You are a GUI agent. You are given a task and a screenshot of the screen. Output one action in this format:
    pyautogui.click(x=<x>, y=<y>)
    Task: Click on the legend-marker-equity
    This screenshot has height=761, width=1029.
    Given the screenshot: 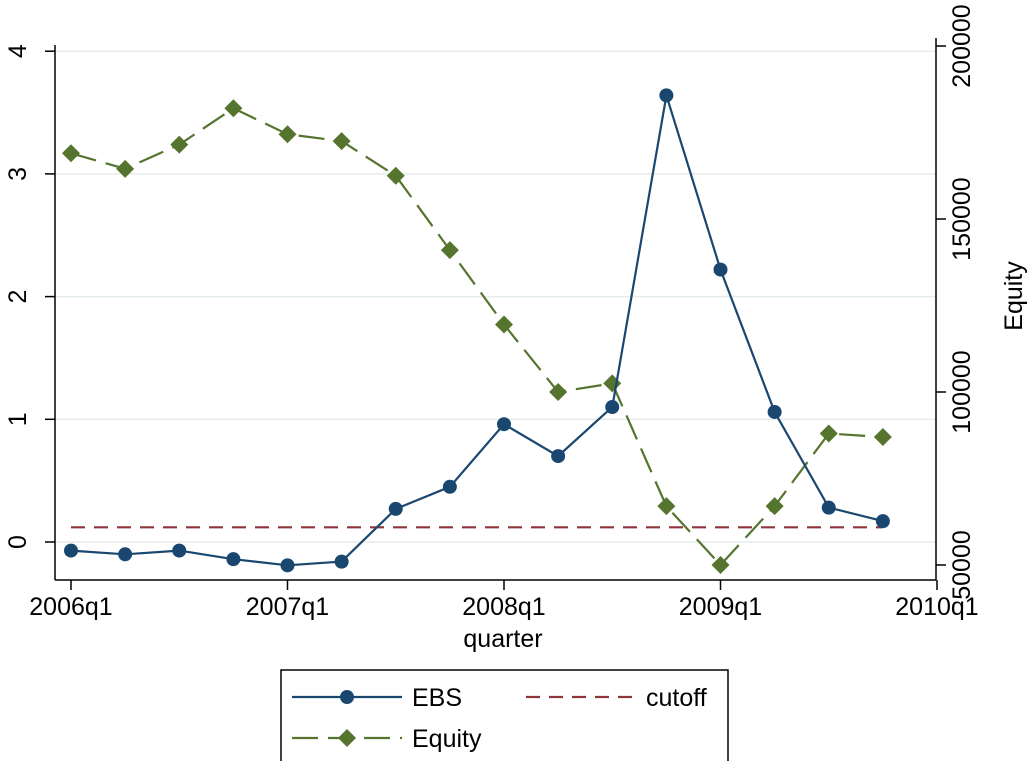 What is the action you would take?
    pyautogui.click(x=347, y=738)
    